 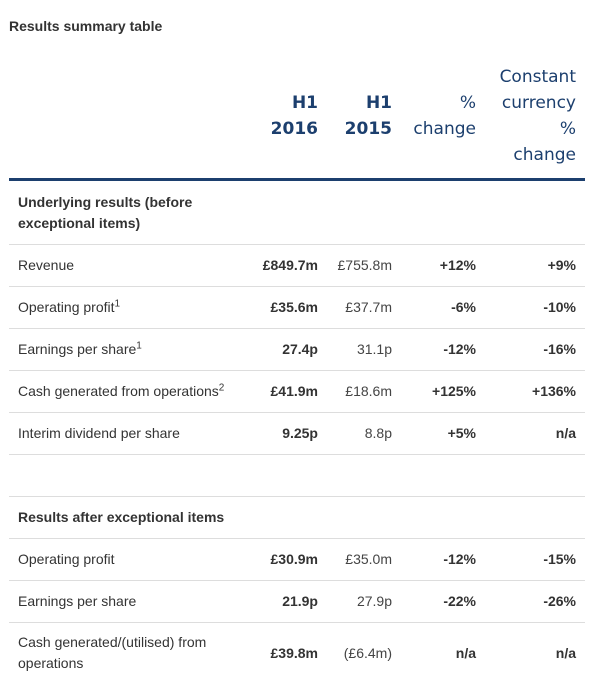 What do you see at coordinates (538, 116) in the screenshot?
I see `header-constant-currency: Constant currency % change` at bounding box center [538, 116].